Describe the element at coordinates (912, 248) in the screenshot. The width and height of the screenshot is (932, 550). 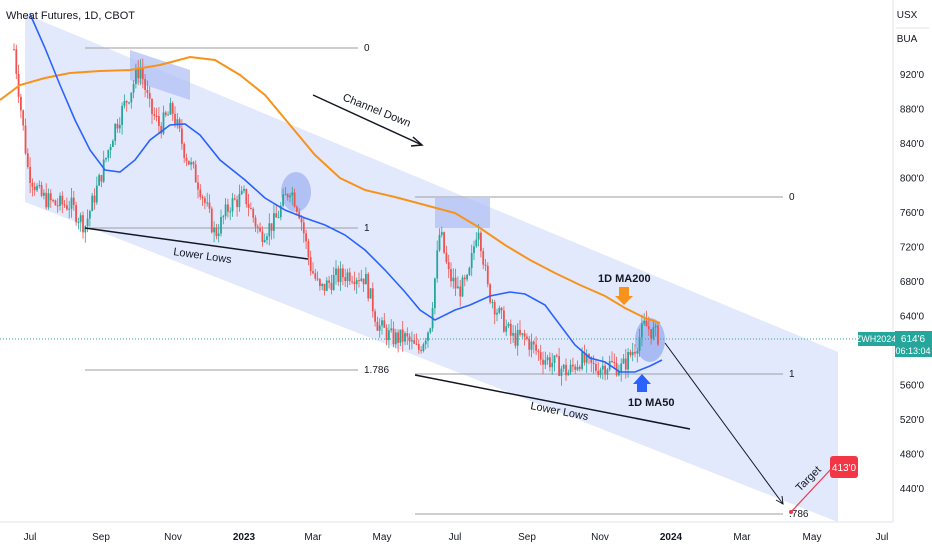
I see `y-tick-label: 720'0` at that location.